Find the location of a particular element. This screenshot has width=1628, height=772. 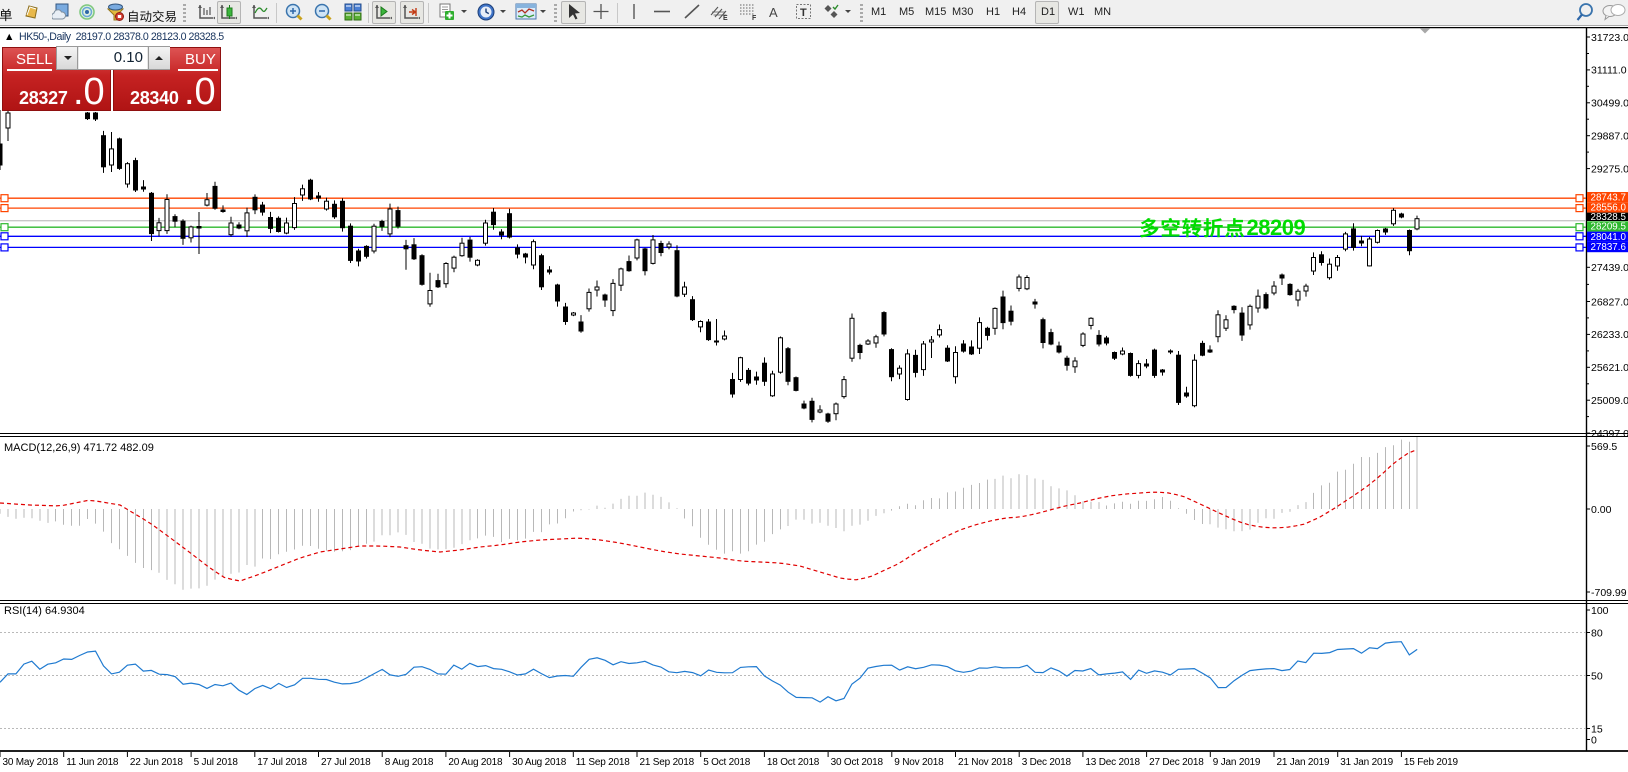

svg-text: E is located at coordinates (725, 18).